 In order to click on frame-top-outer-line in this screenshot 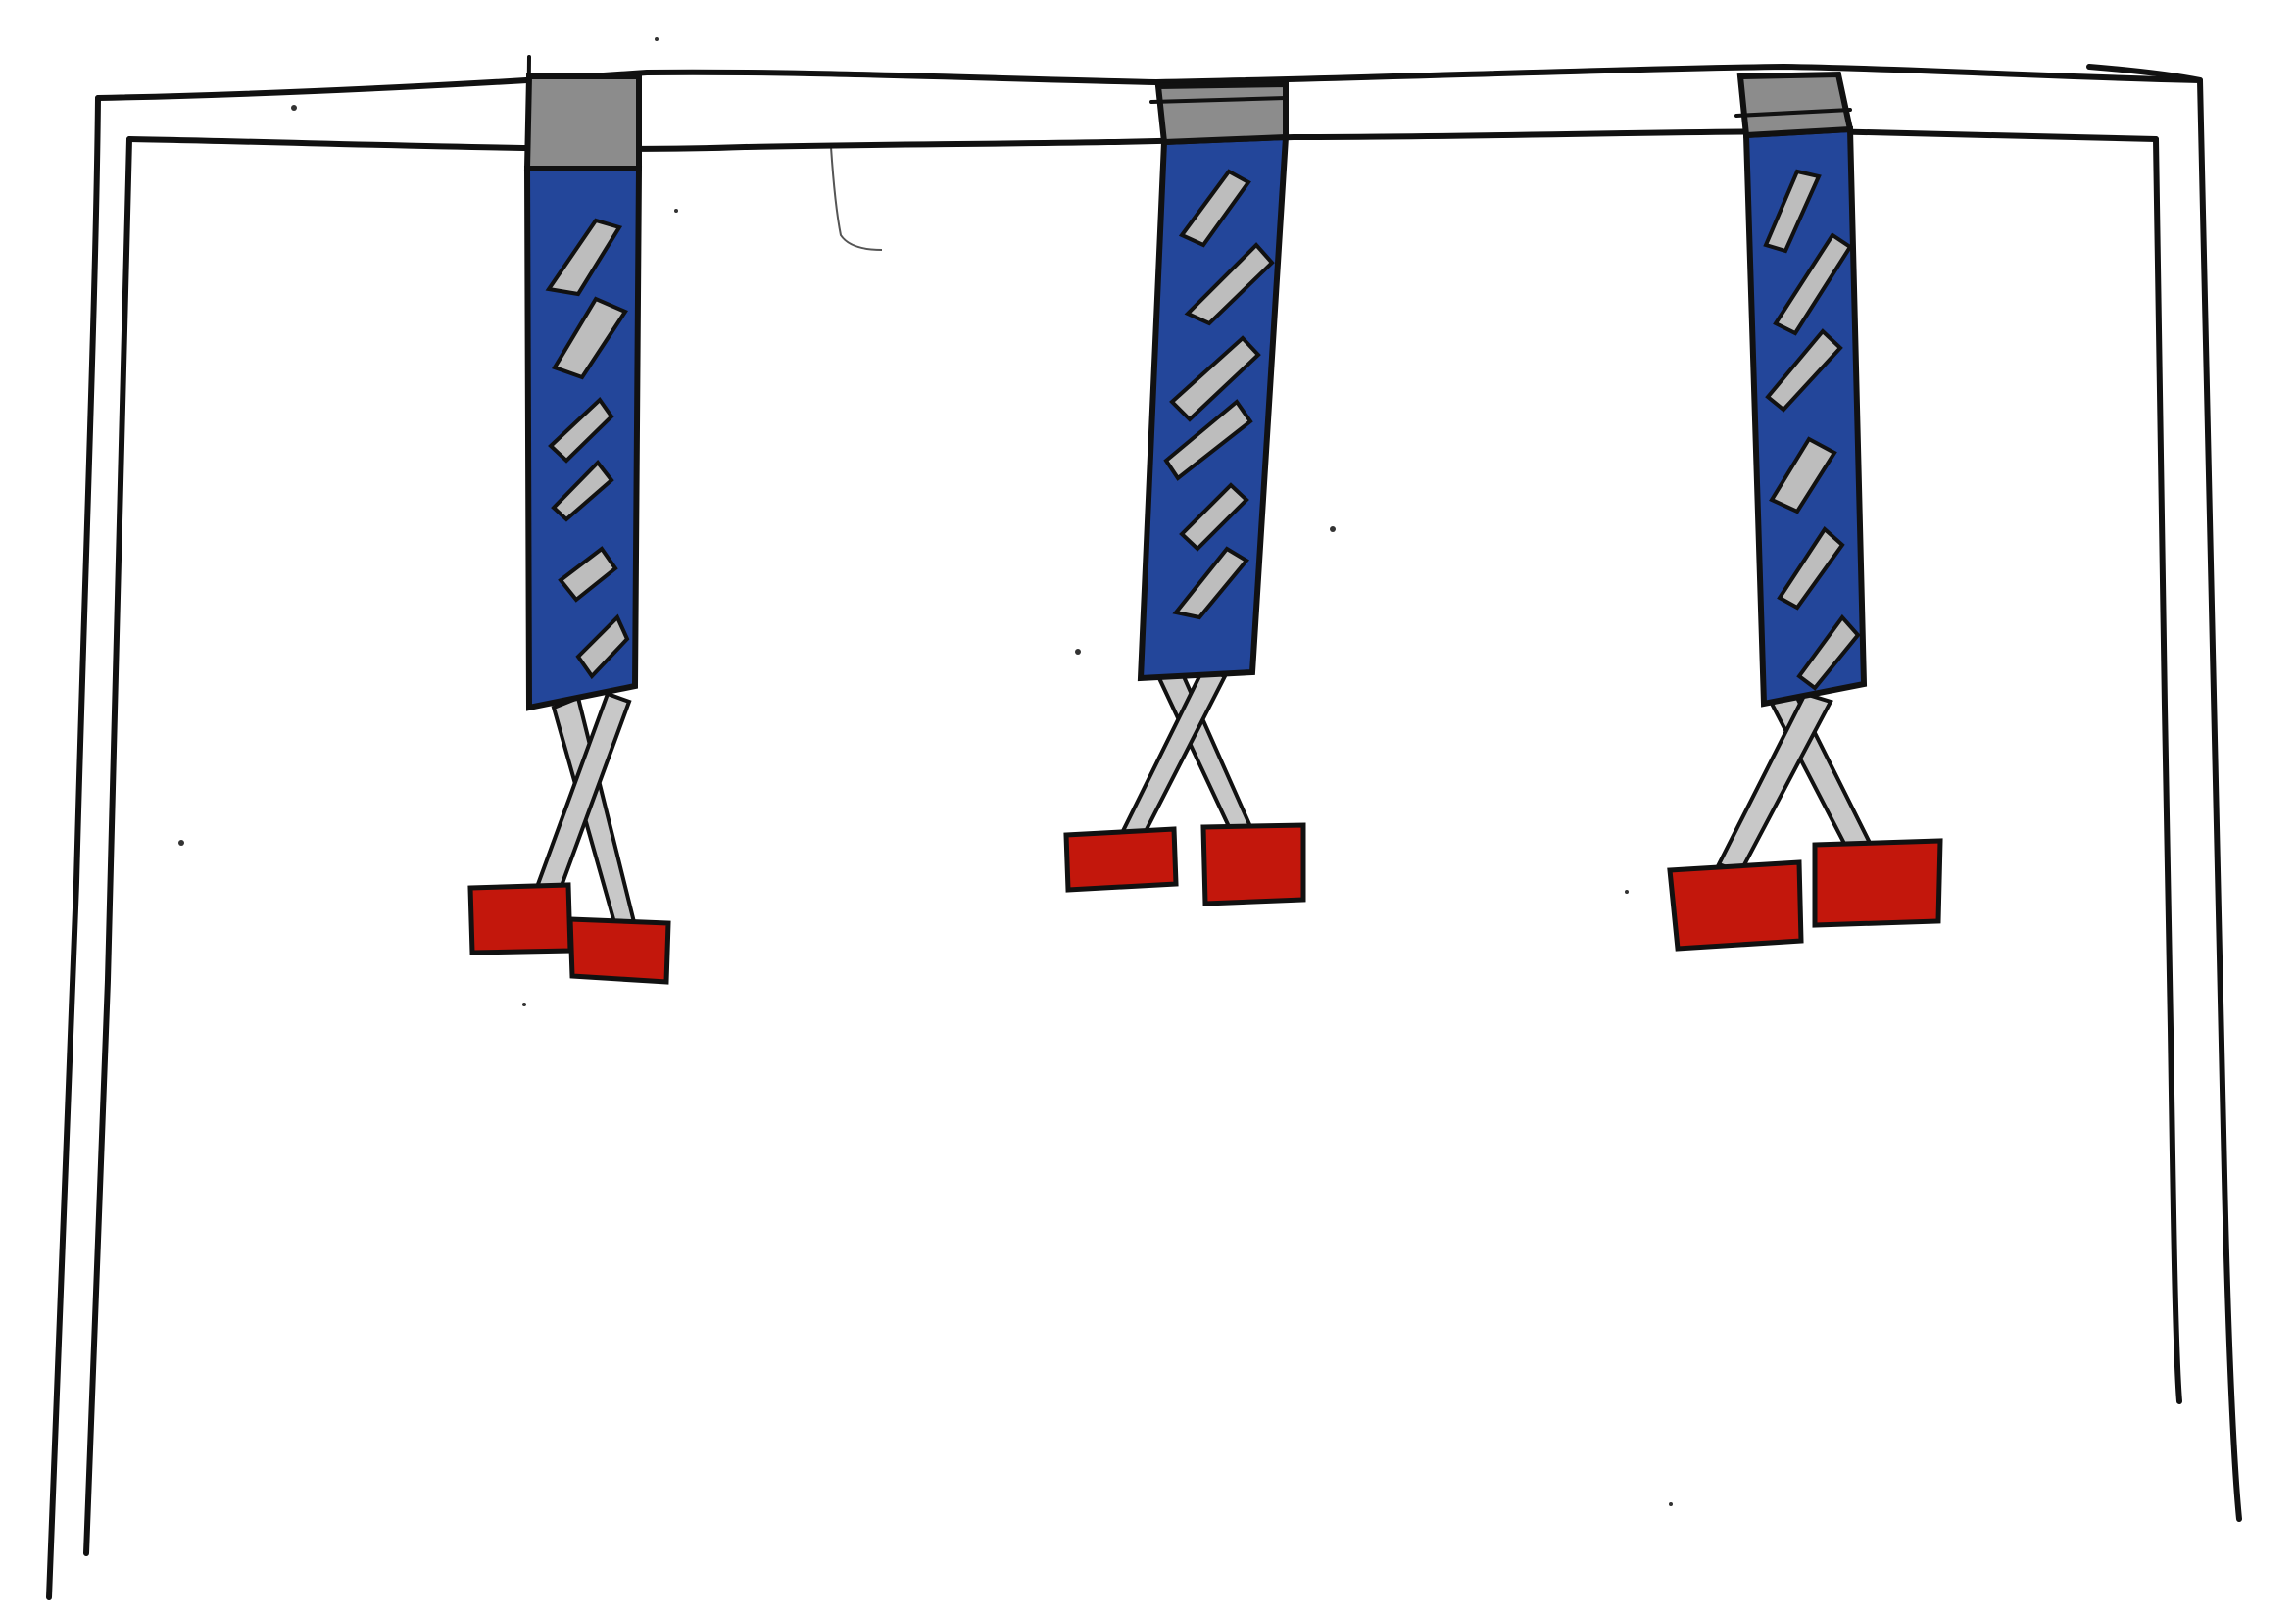, I will do `click(1149, 82)`.